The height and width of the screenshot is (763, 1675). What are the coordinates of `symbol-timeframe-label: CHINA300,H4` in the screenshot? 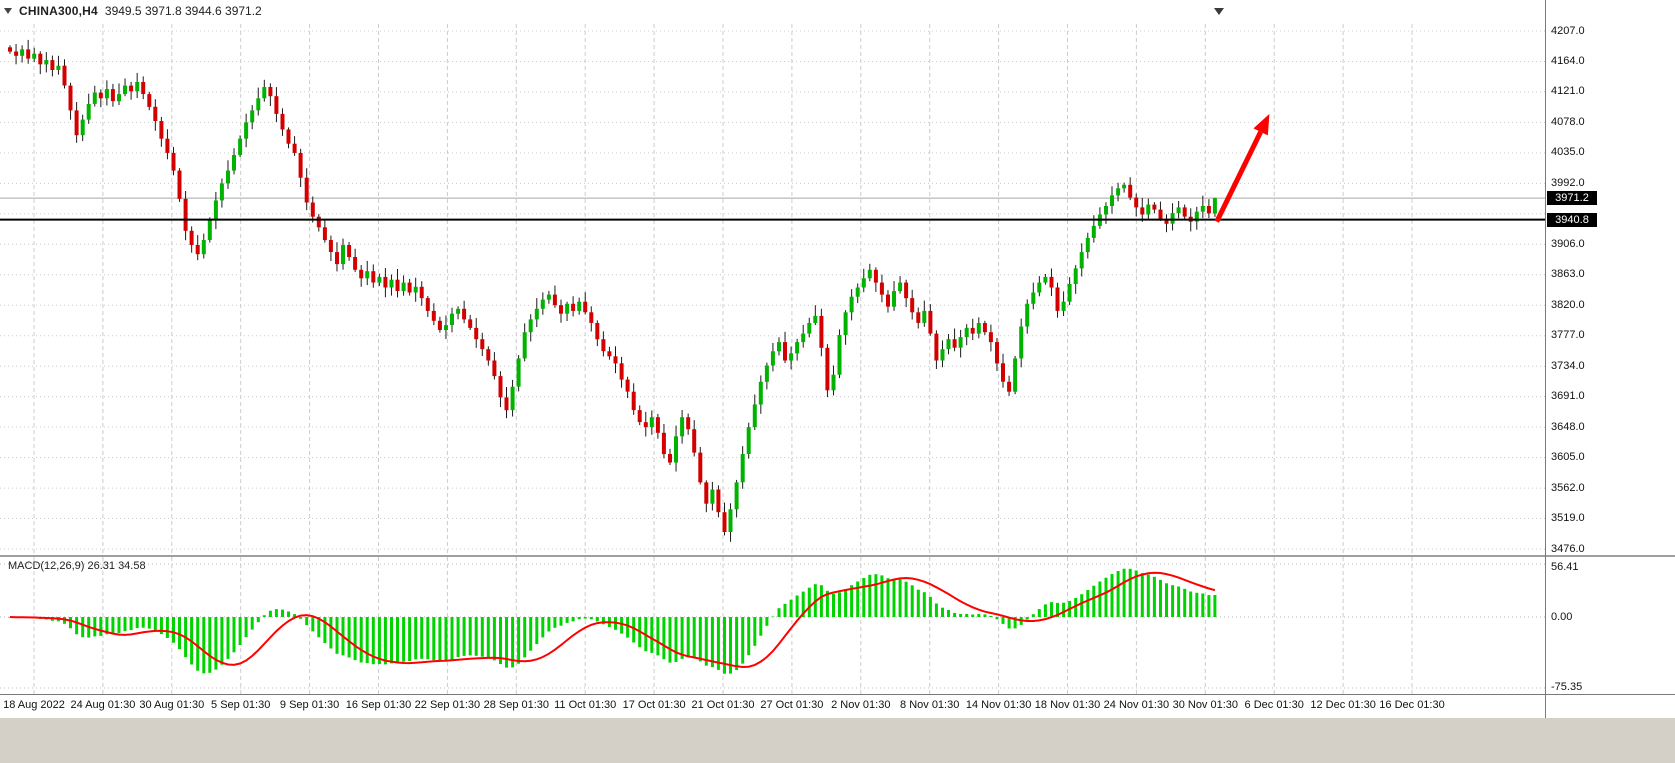 It's located at (58, 11).